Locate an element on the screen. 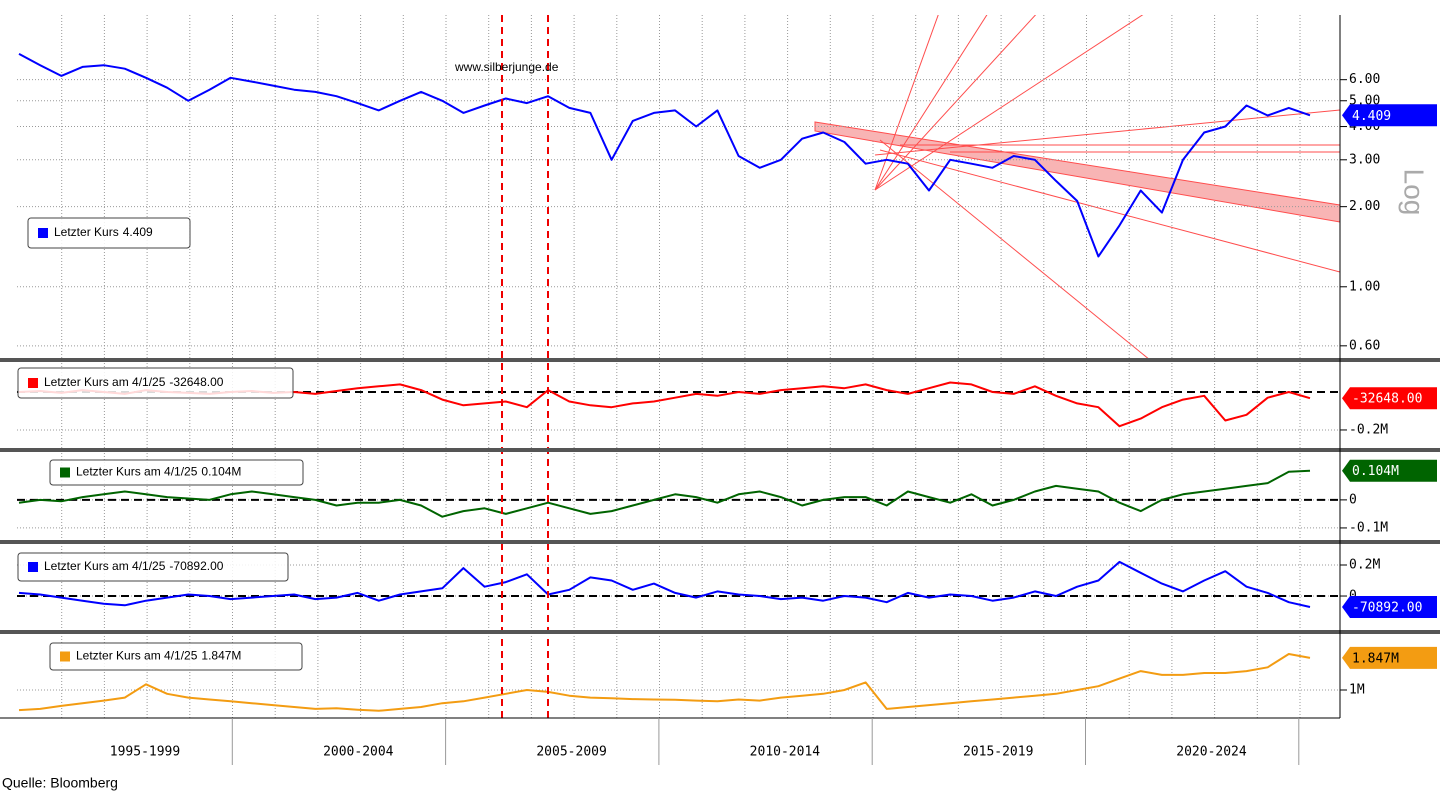 The height and width of the screenshot is (792, 1447). legend-value: 4.409 is located at coordinates (138, 232).